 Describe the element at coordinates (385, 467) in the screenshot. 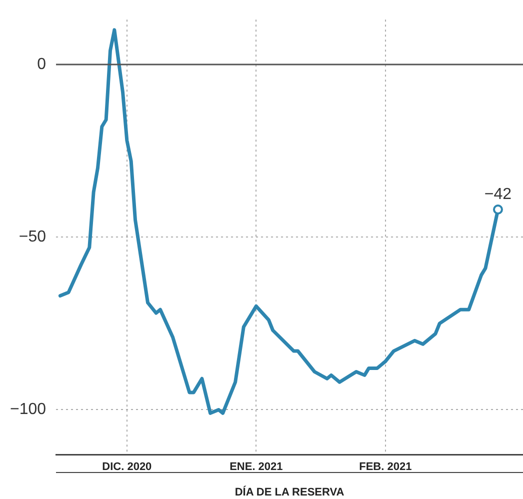

I see `x-tick-label: FEB. 2021` at that location.